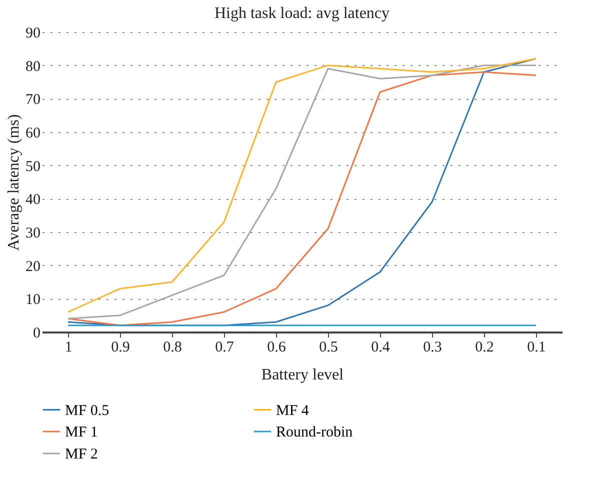 The height and width of the screenshot is (496, 608). Describe the element at coordinates (33, 34) in the screenshot. I see `y-tick-label: 90` at that location.